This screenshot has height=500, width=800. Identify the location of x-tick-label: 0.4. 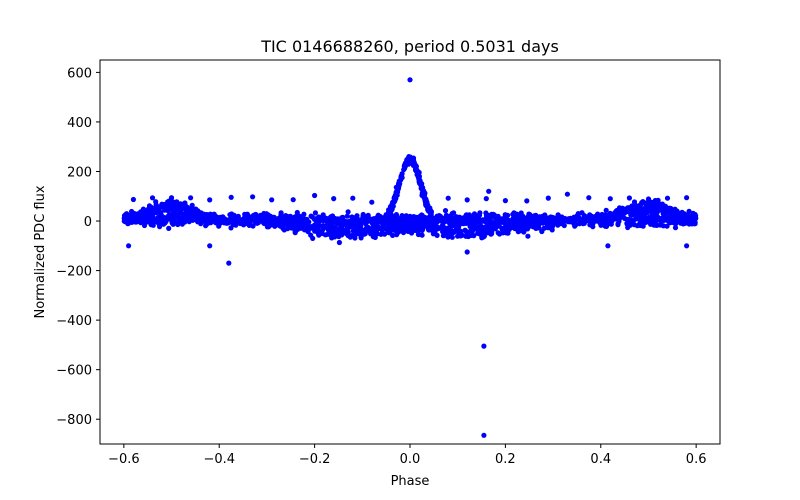
(600, 459).